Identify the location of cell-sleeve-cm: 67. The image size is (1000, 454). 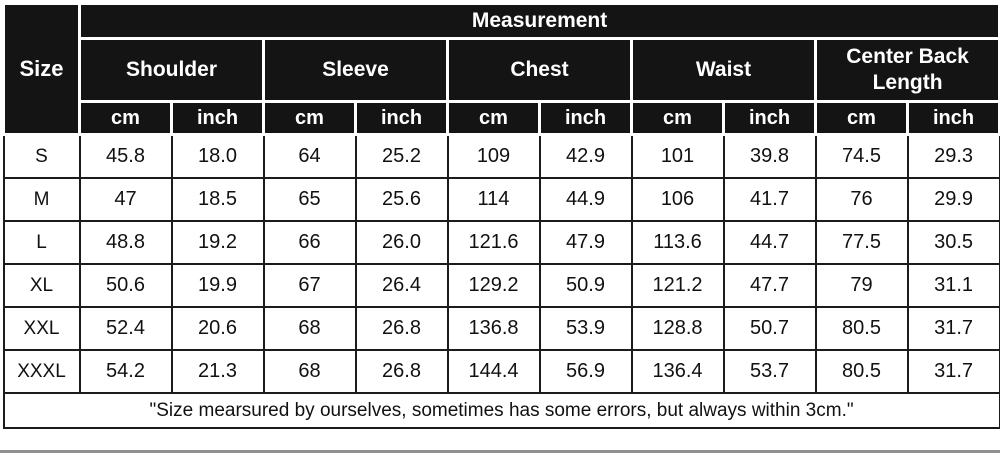
(309, 285).